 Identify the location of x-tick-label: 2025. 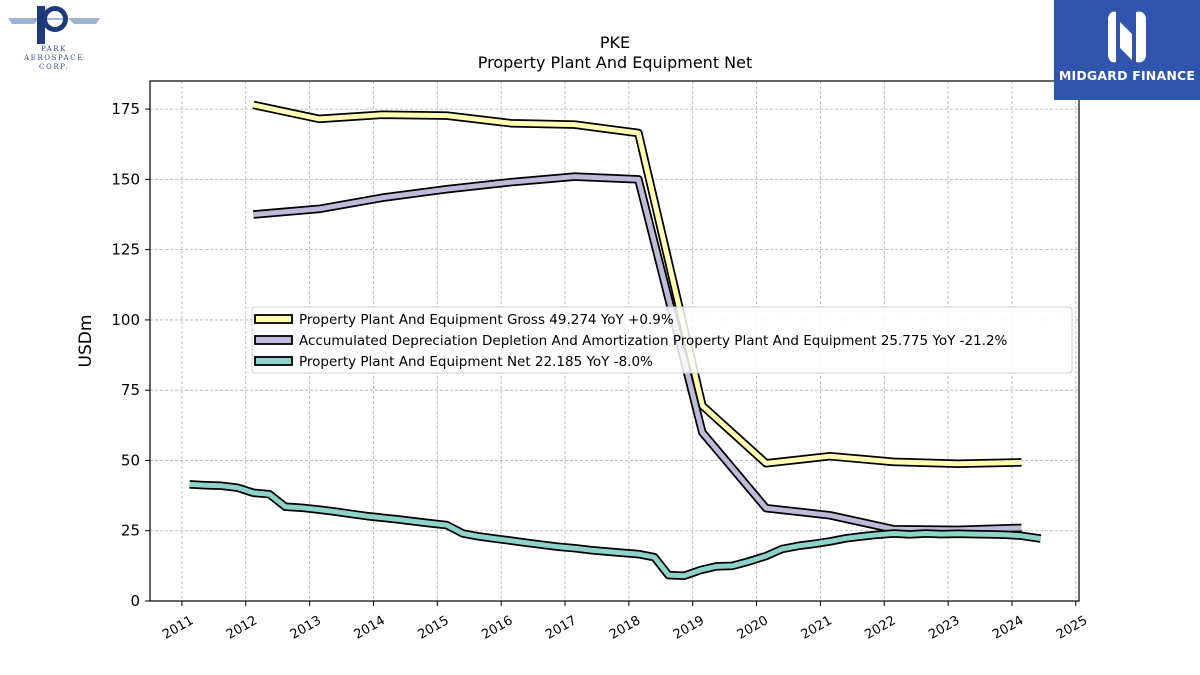
(1072, 628).